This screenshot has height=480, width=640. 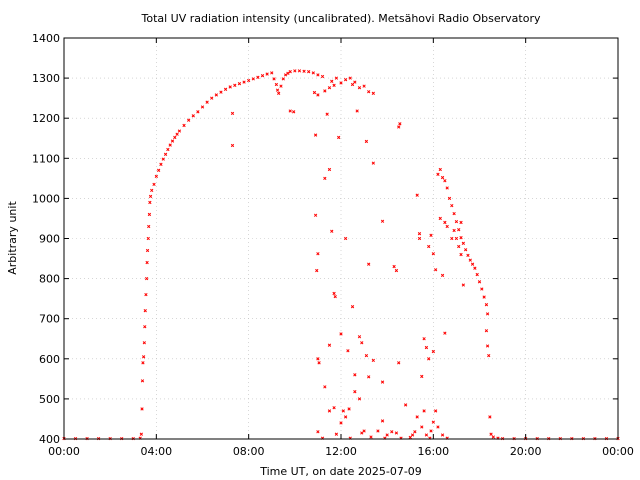 What do you see at coordinates (46, 38) in the screenshot?
I see `y-tick-label: 1400` at bounding box center [46, 38].